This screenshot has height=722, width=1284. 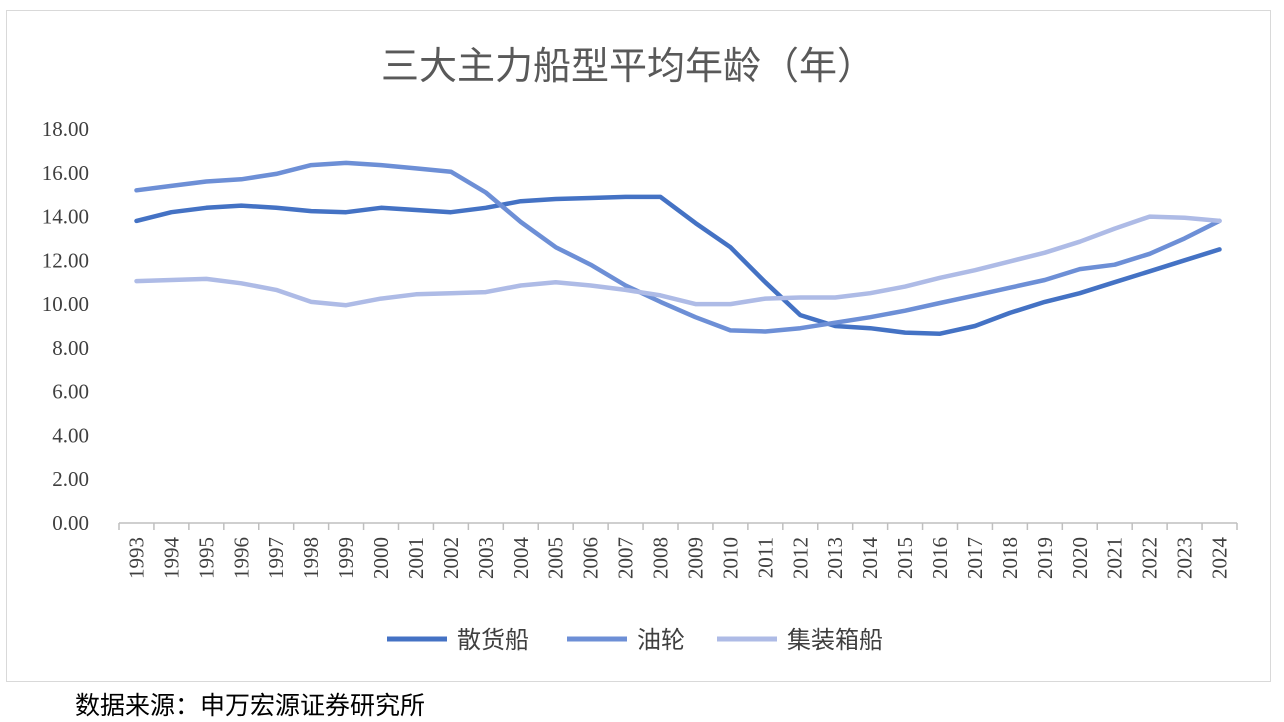 What do you see at coordinates (311, 558) in the screenshot?
I see `x-tick-label: 1998` at bounding box center [311, 558].